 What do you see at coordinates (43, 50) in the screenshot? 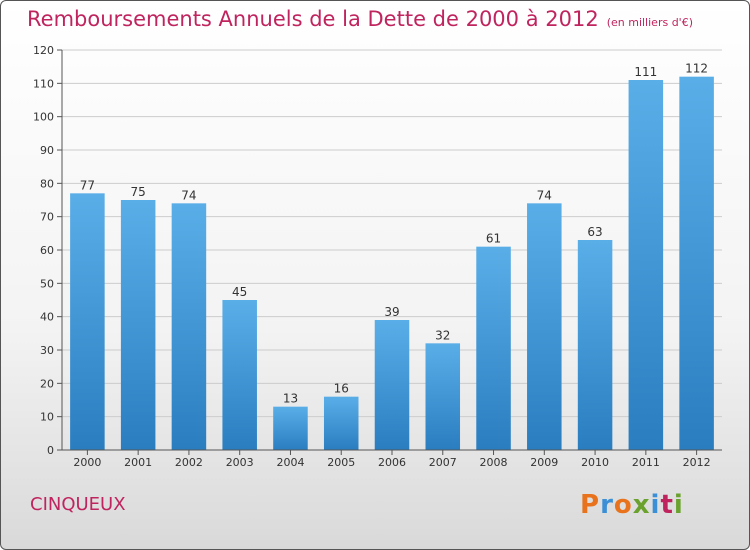
I see `y-tick-label: 120` at bounding box center [43, 50].